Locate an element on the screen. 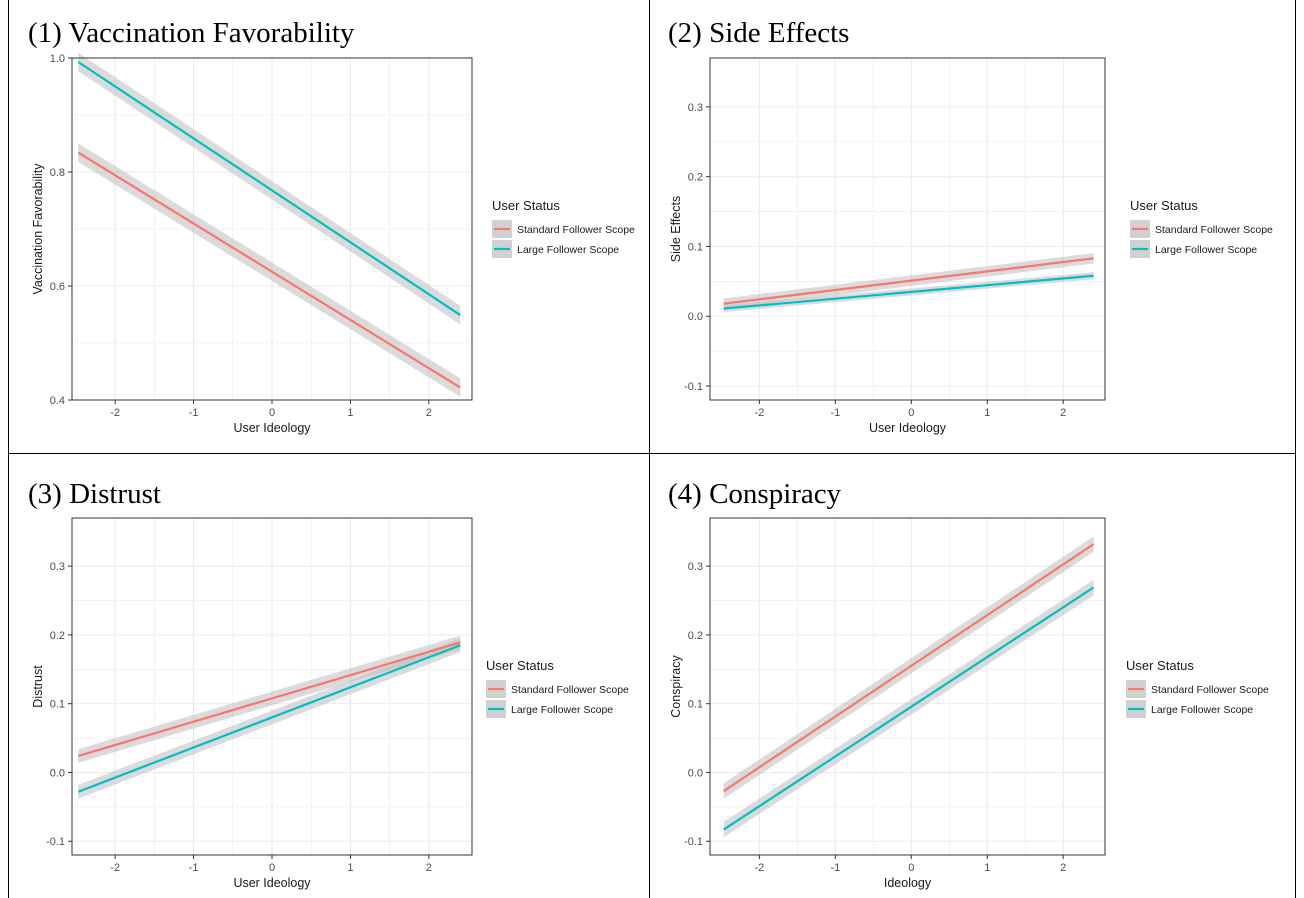 Image resolution: width=1304 pixels, height=898 pixels. y-axis-label: Conspiracy is located at coordinates (676, 685).